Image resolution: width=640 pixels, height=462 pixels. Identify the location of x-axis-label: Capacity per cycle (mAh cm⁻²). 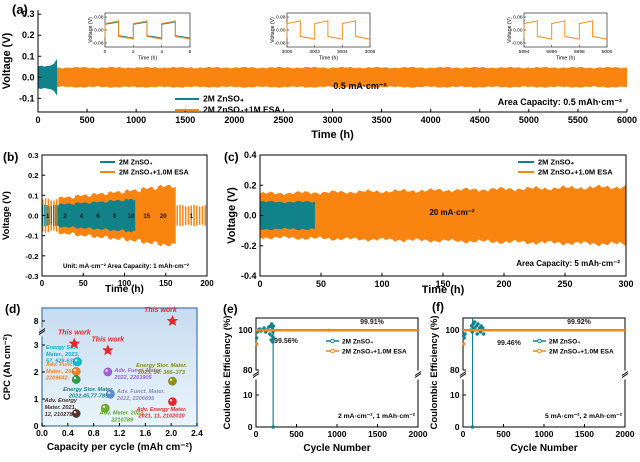
(119, 447).